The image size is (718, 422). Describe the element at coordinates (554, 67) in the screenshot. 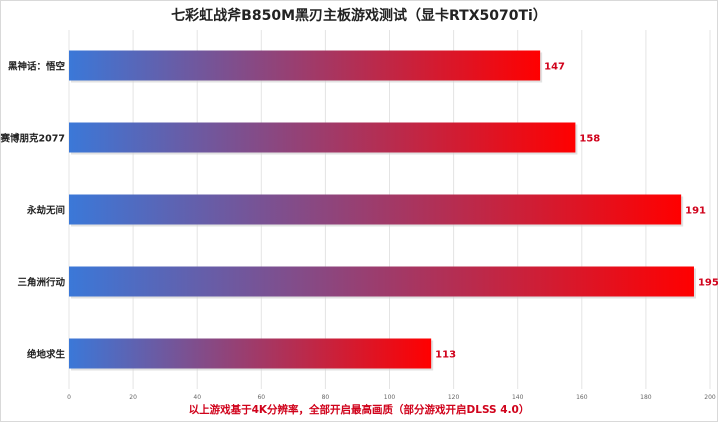

I see `value-label: 147` at that location.